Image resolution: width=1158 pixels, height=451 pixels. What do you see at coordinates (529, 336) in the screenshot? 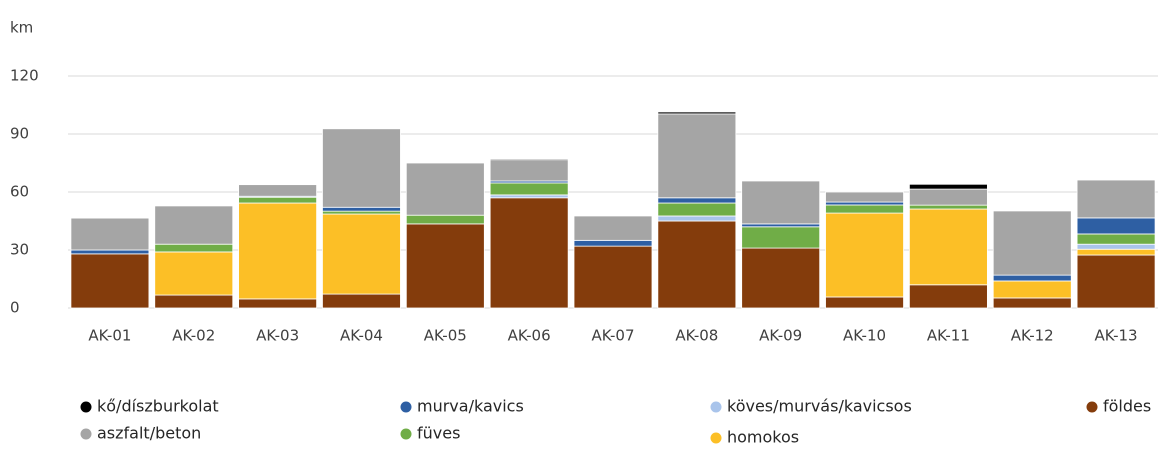
I see `x-tick-label: AK-06` at bounding box center [529, 336].